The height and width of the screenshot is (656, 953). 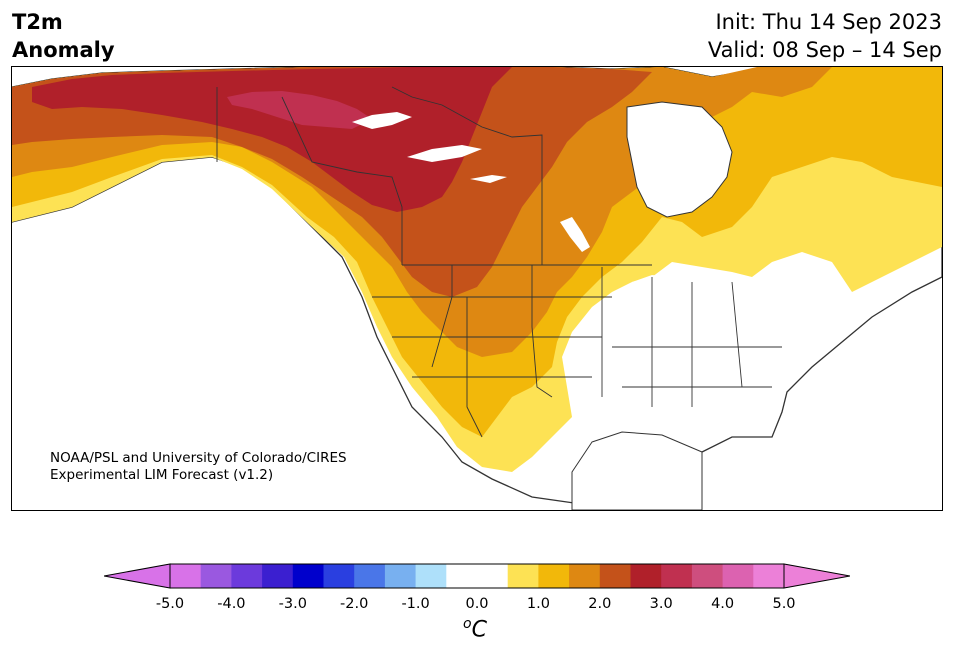 What do you see at coordinates (162, 475) in the screenshot?
I see `credit-line2: Experimental LIM Forecast (v1.2)` at bounding box center [162, 475].